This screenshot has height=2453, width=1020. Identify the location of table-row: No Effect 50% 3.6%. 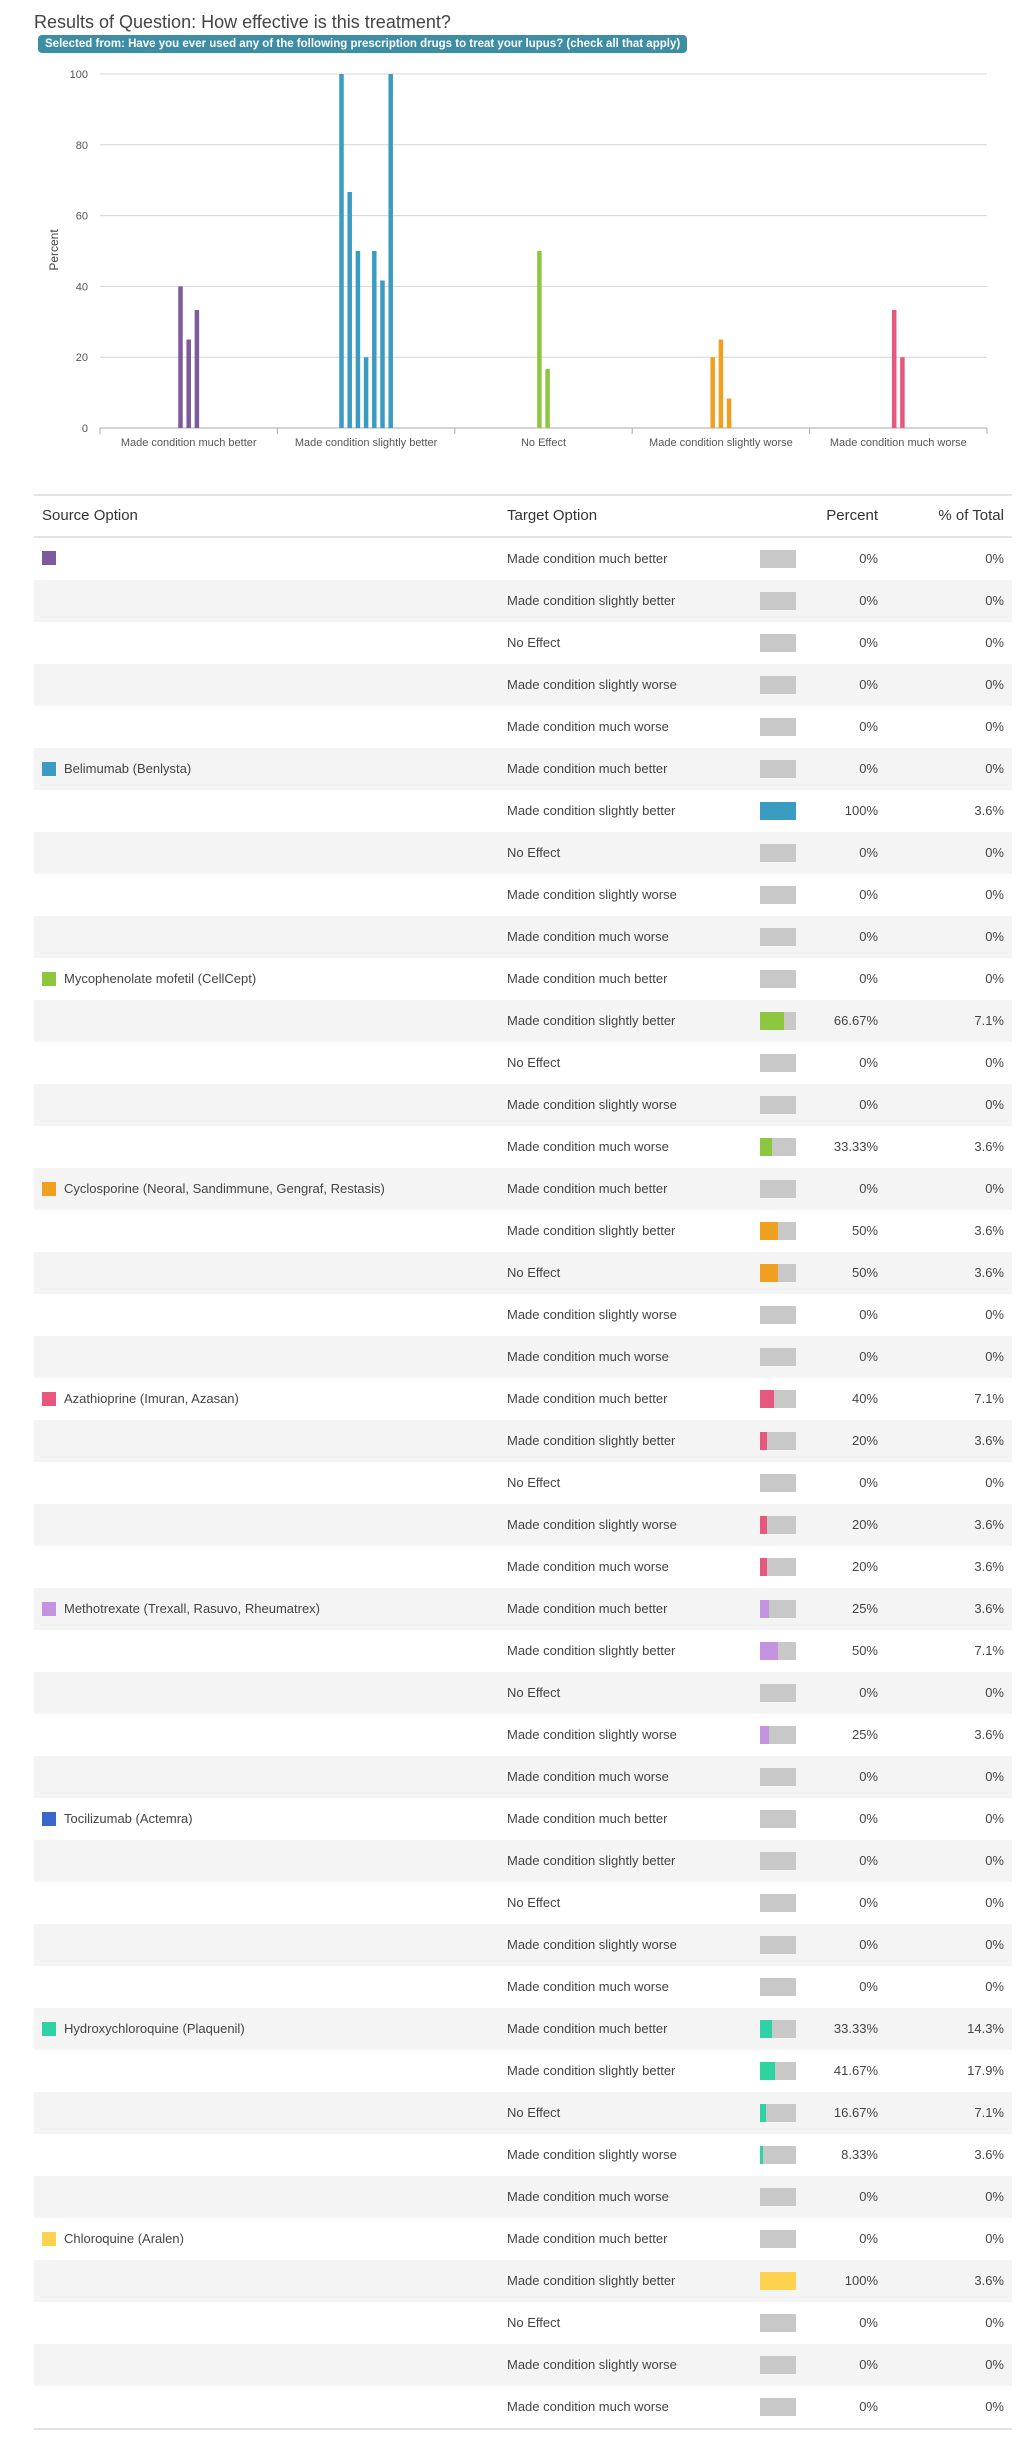
(523, 1273).